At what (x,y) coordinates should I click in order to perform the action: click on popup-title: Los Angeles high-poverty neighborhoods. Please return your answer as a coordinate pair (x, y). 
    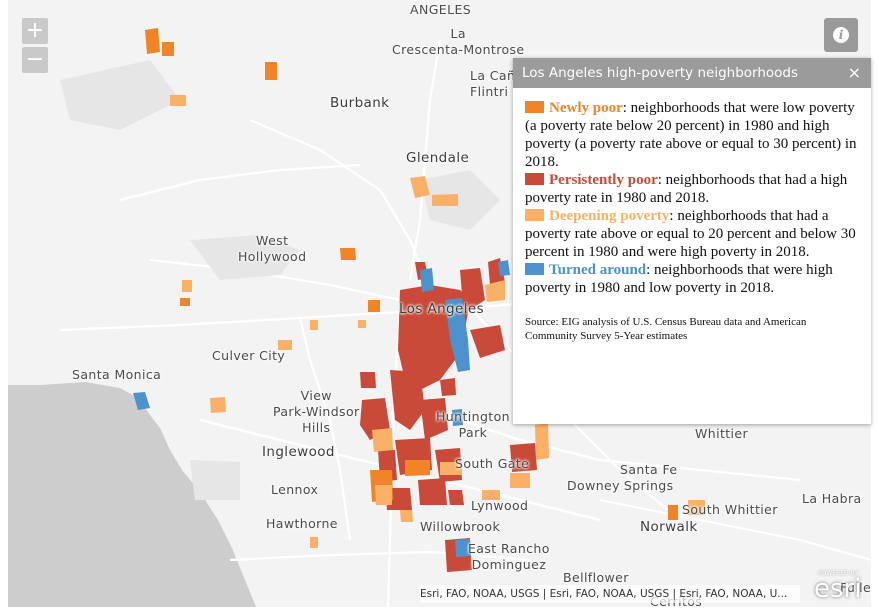
    Looking at the image, I should click on (660, 73).